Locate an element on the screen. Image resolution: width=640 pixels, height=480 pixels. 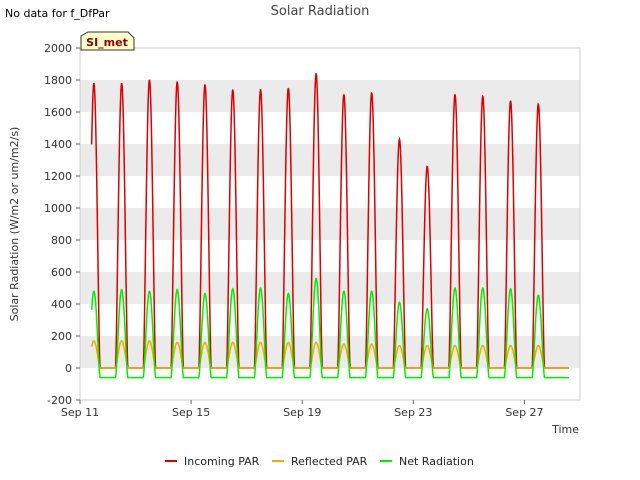
legend-reflected-par: Reflected PAR is located at coordinates (320, 461).